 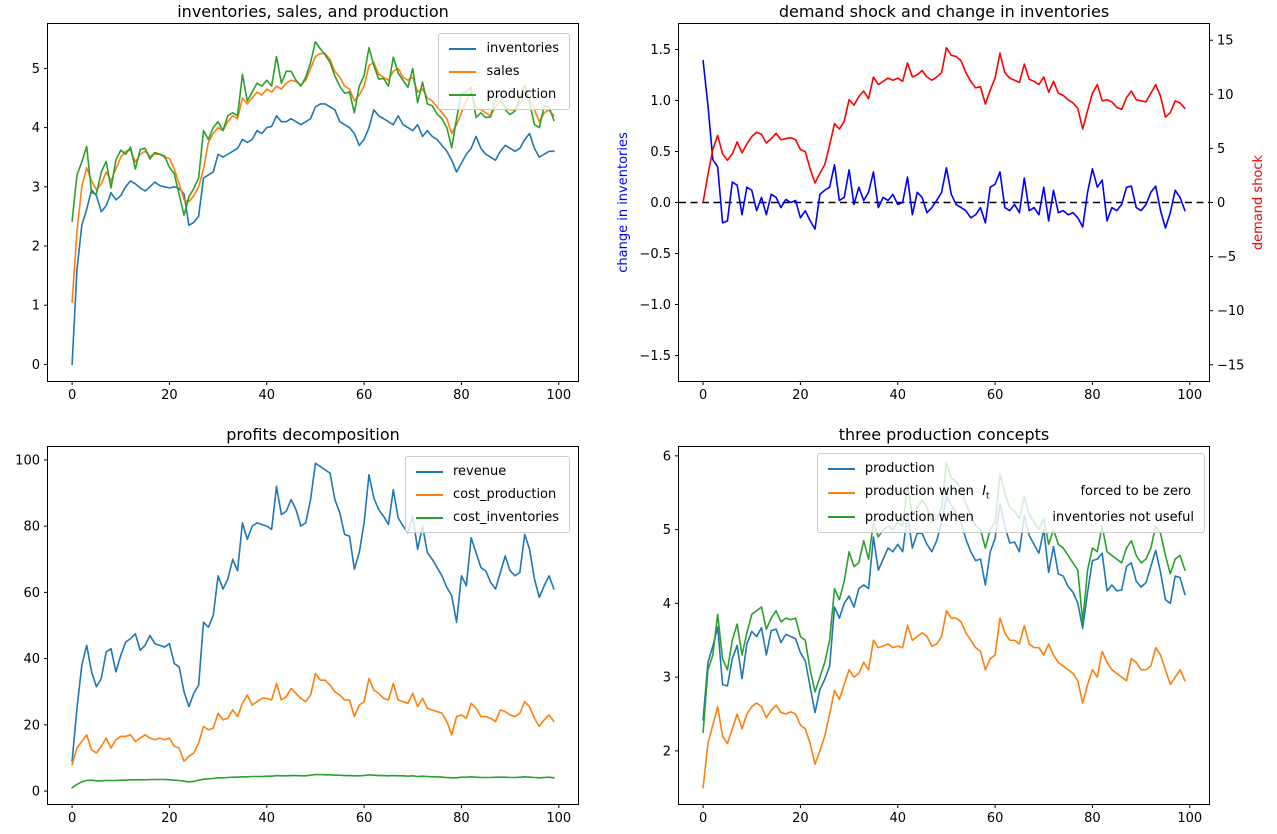 I want to click on series-line-change-in-inventories, so click(x=944, y=144).